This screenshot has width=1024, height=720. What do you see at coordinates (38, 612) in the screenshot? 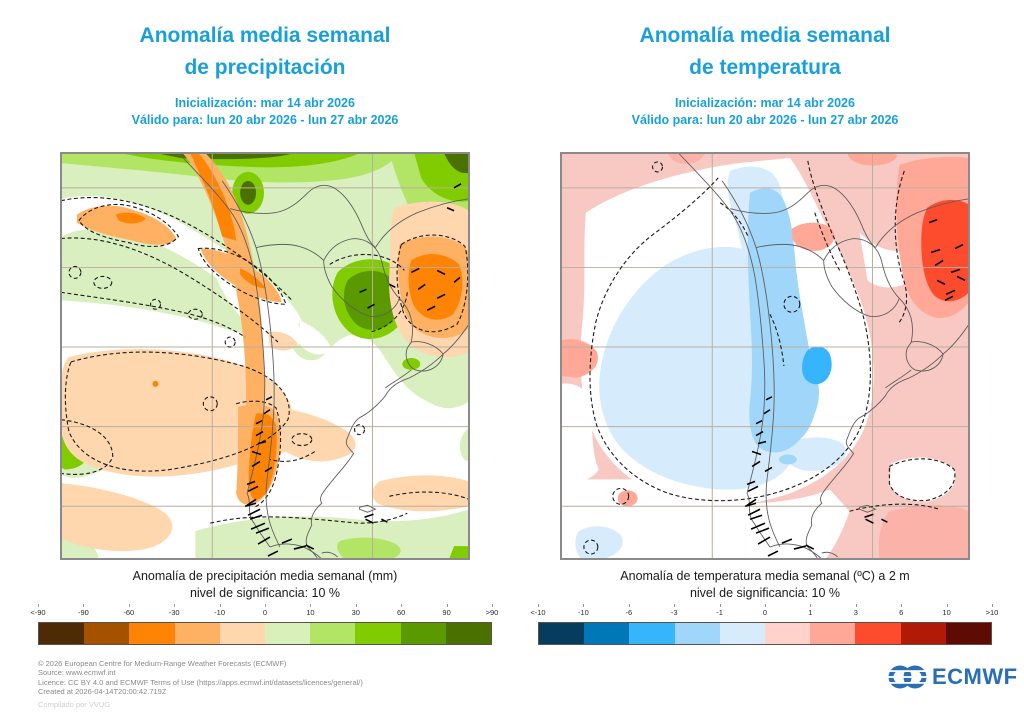
I see `cbar-tick-label: <-90` at bounding box center [38, 612].